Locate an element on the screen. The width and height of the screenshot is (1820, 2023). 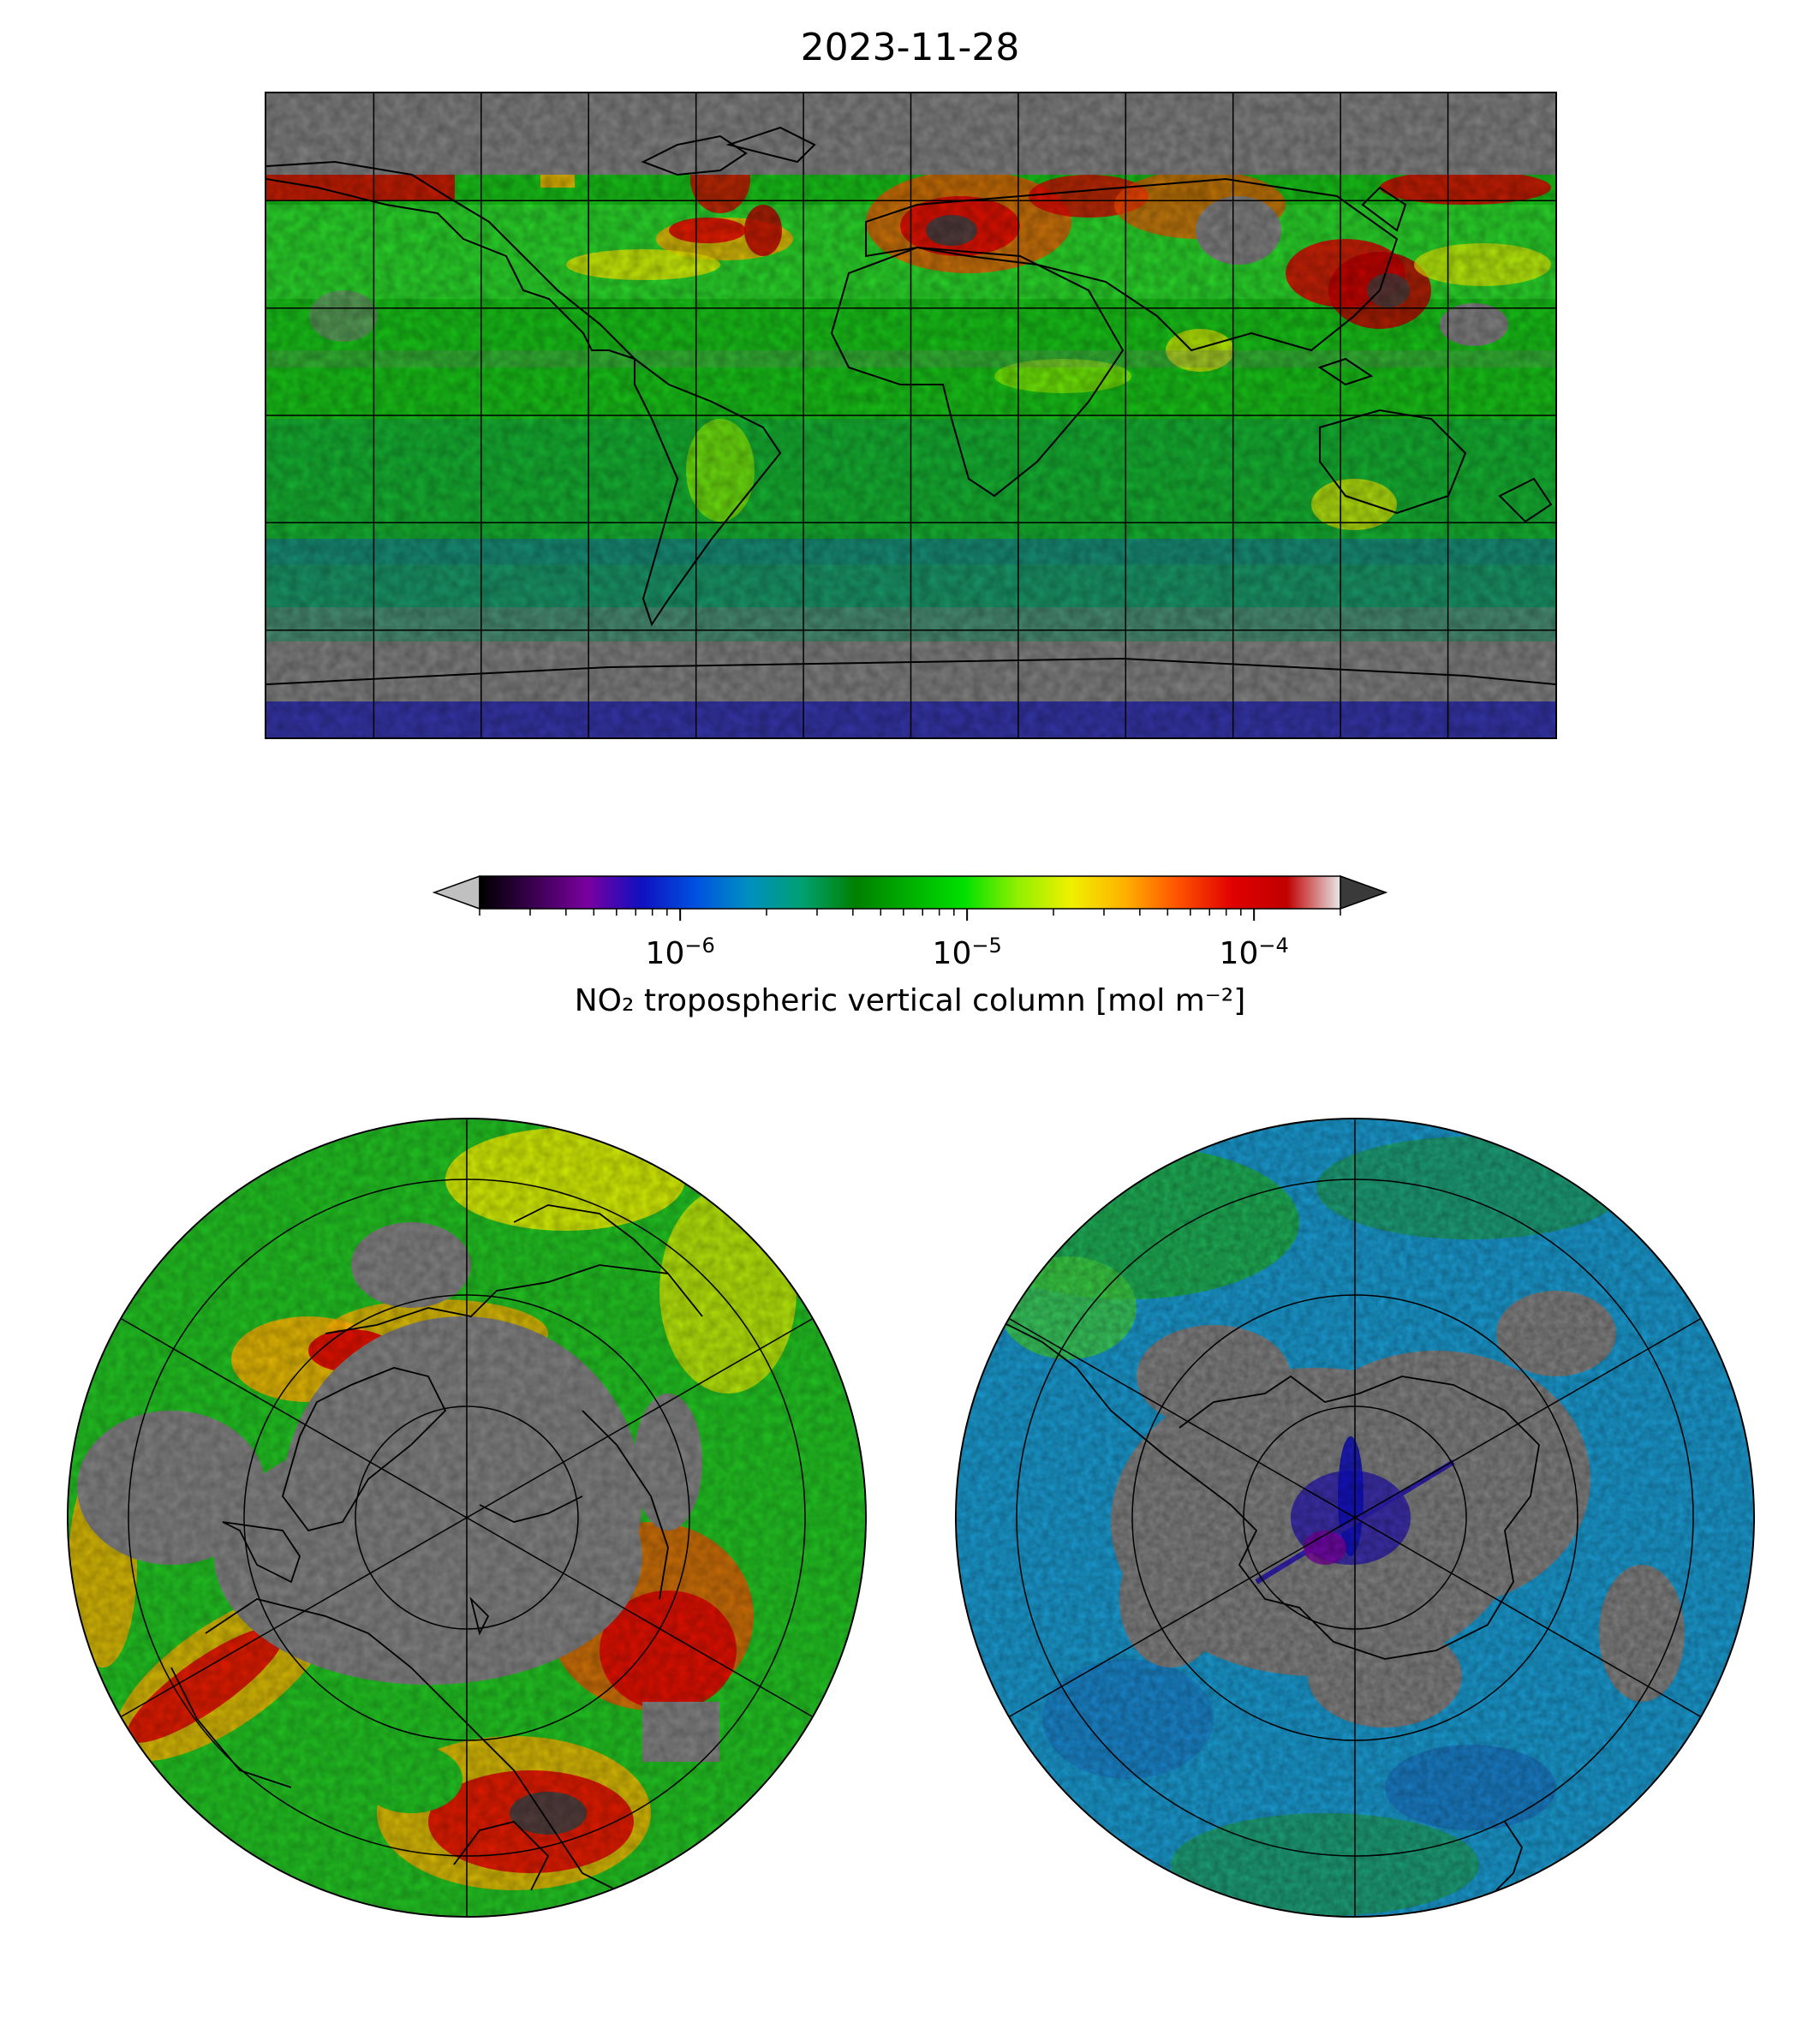
coastlines is located at coordinates (436, 1547).